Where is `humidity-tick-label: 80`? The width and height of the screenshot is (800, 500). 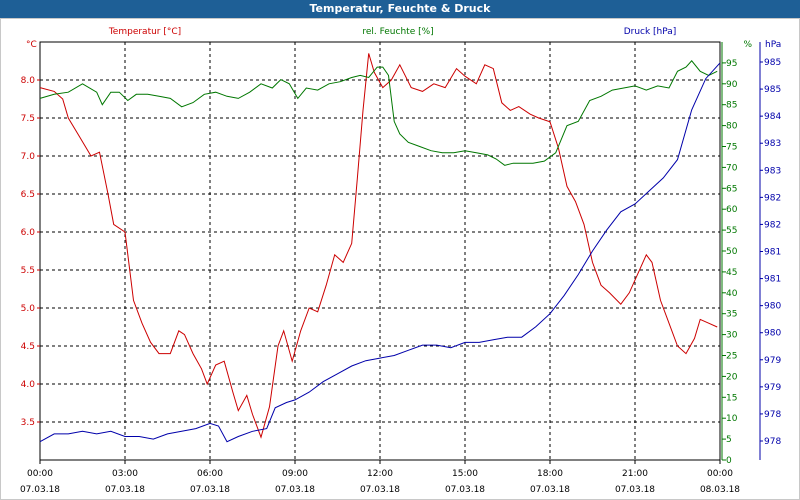
humidity-tick-label: 80 is located at coordinates (732, 127).